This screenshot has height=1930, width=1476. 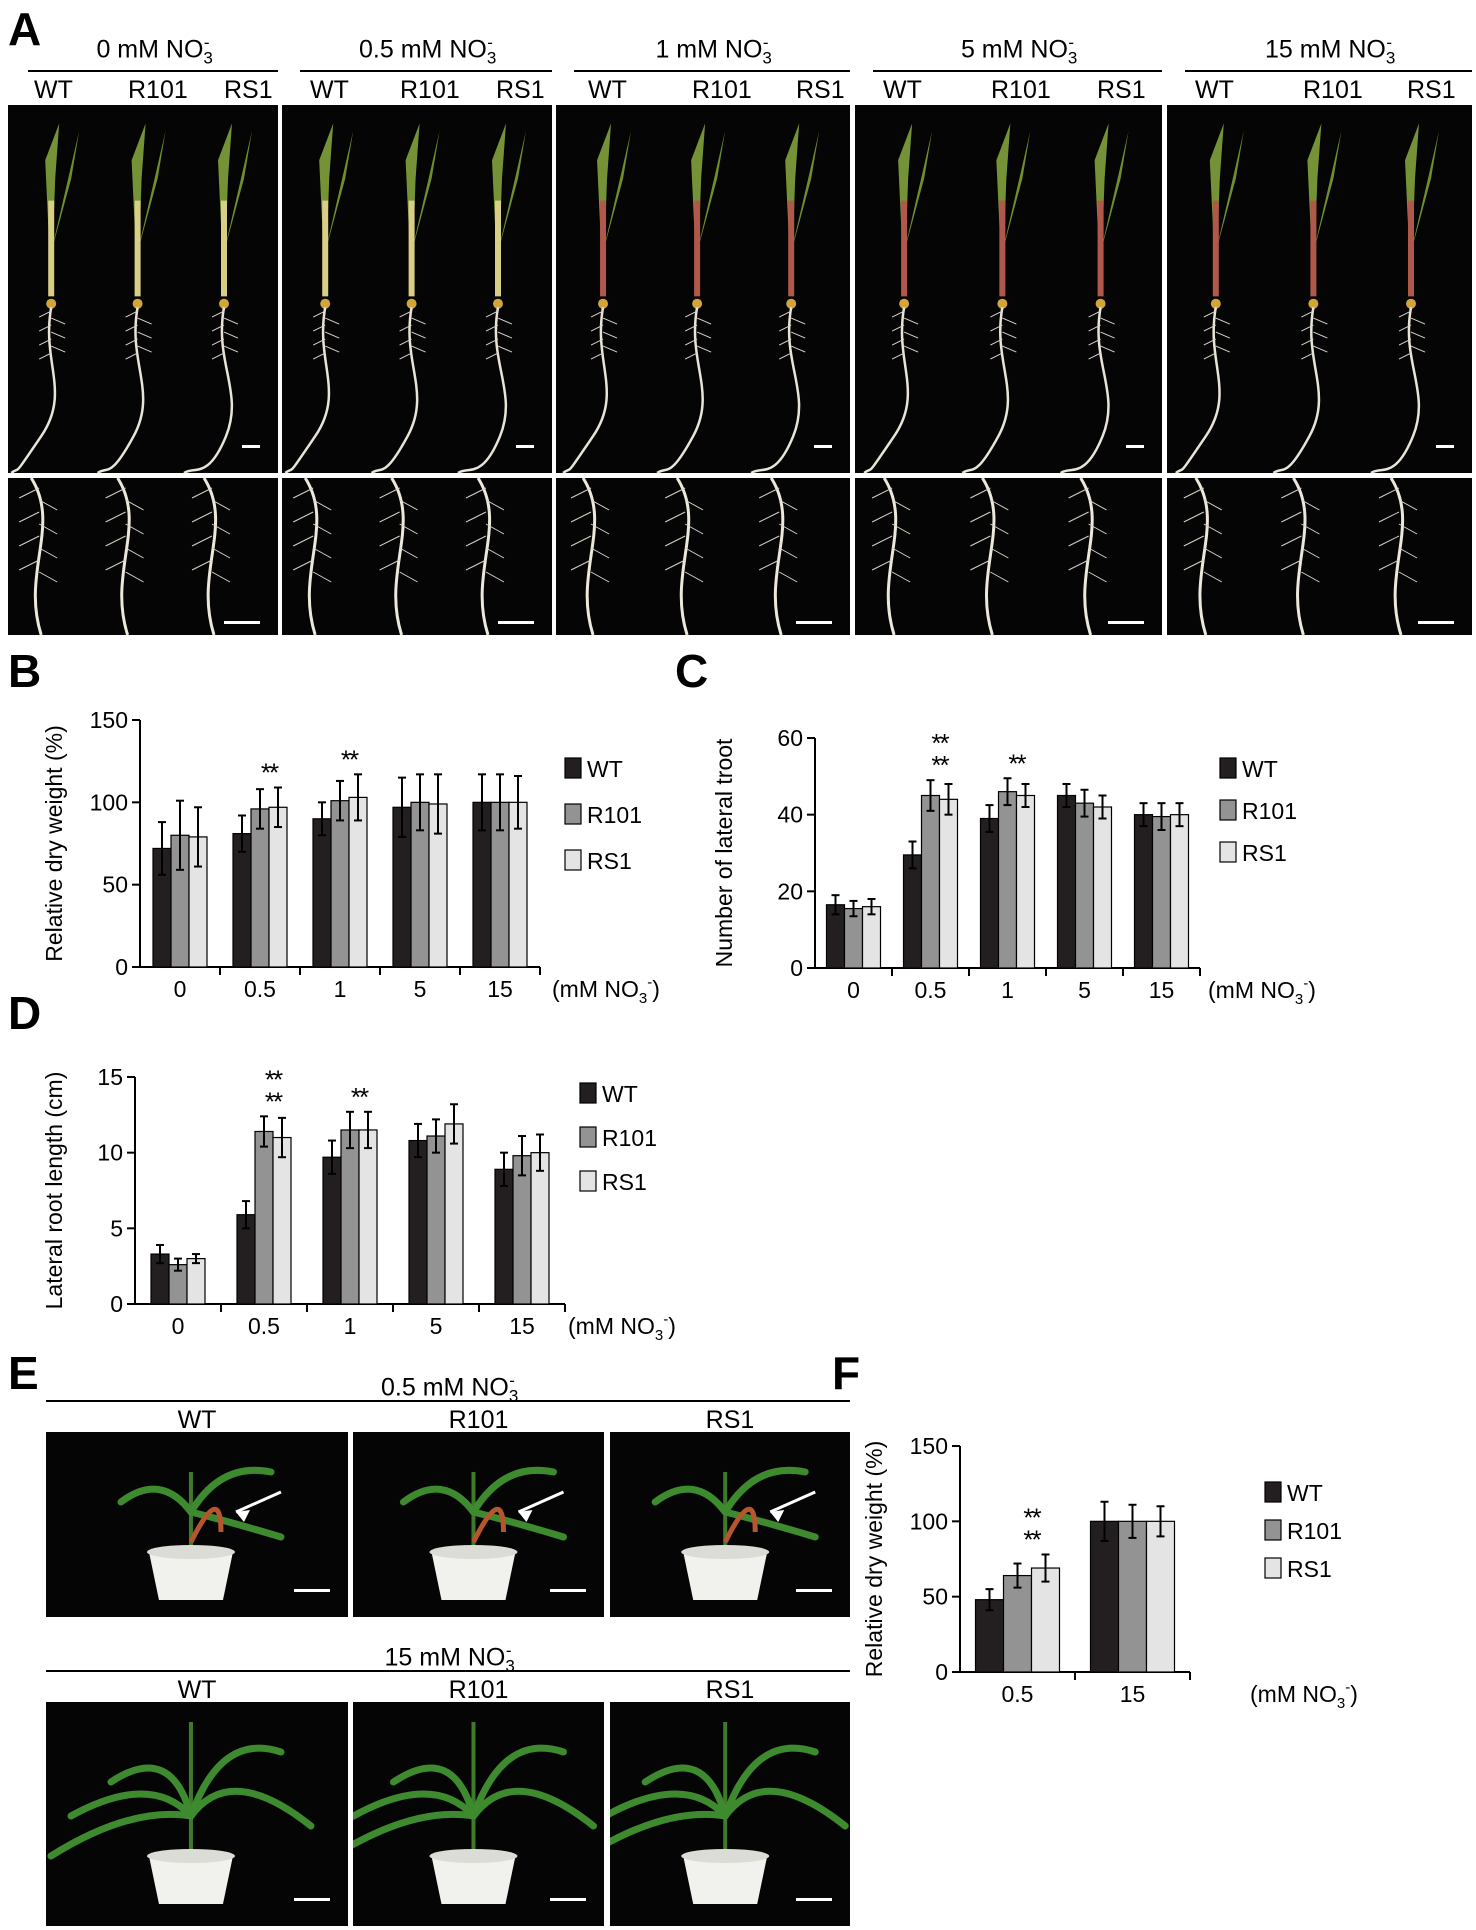 I want to click on x-tick-label: 0.5, so click(x=260, y=989).